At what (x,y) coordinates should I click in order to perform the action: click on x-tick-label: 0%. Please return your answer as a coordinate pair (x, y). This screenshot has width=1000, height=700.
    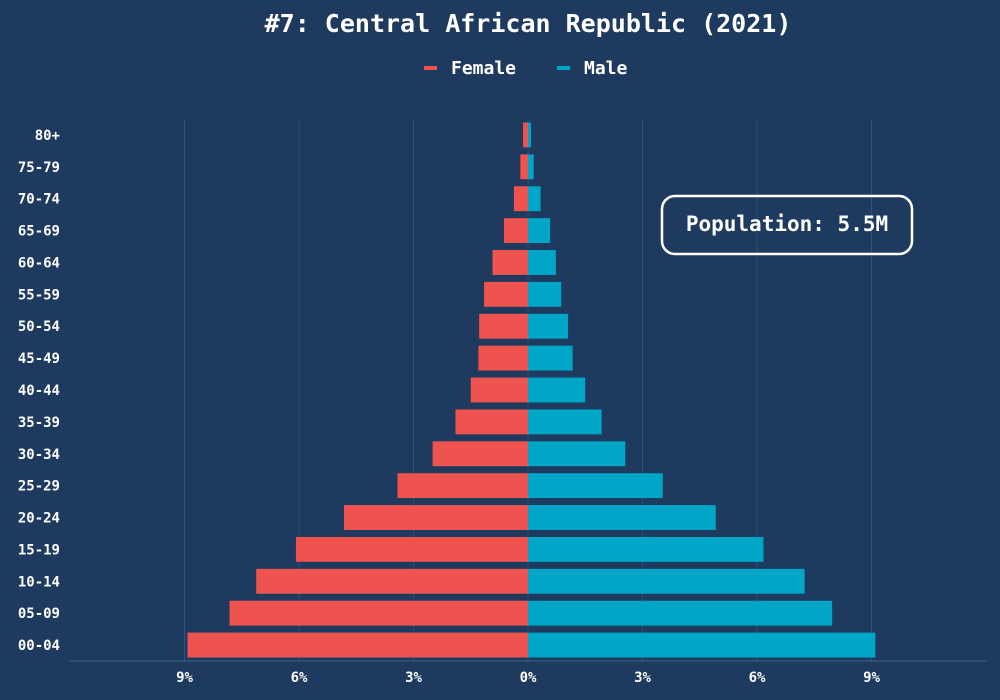
    Looking at the image, I should click on (528, 678).